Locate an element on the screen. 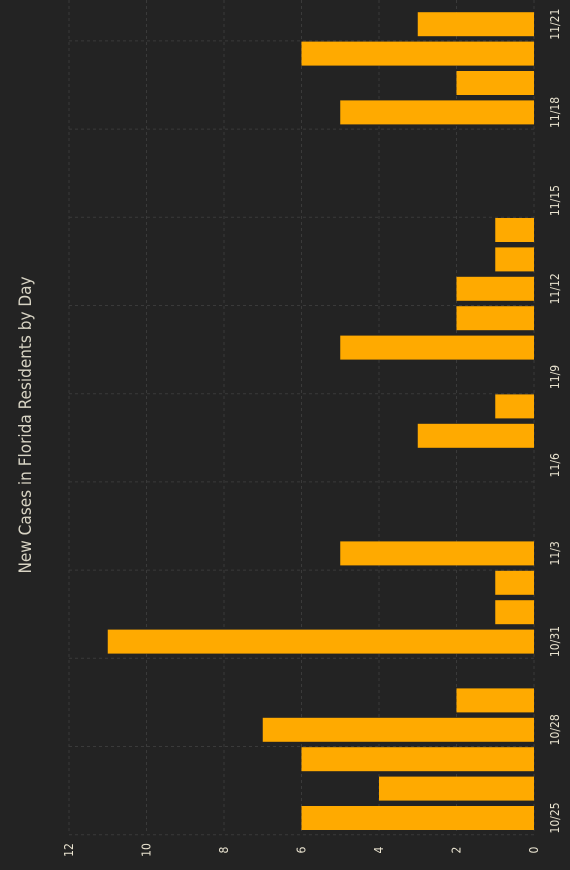  chart-title: New Cases in Florida Residents by Day is located at coordinates (26, 424).